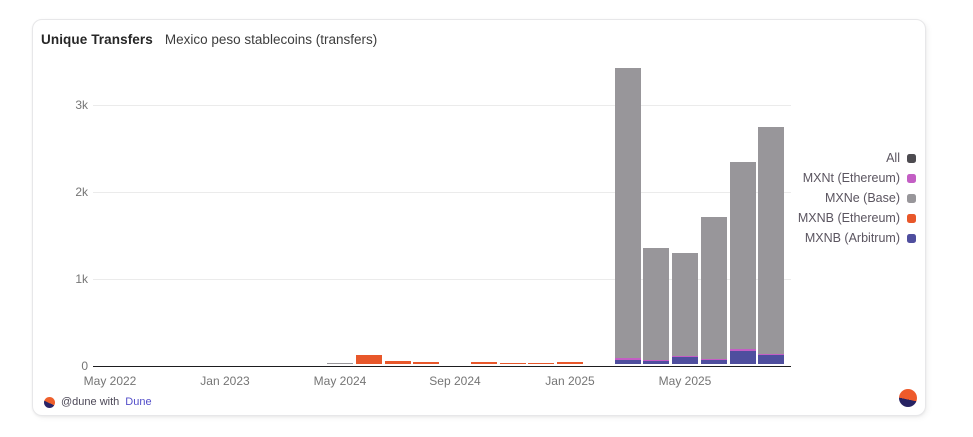 This screenshot has width=973, height=437. I want to click on dune-logo-icon, so click(49, 402).